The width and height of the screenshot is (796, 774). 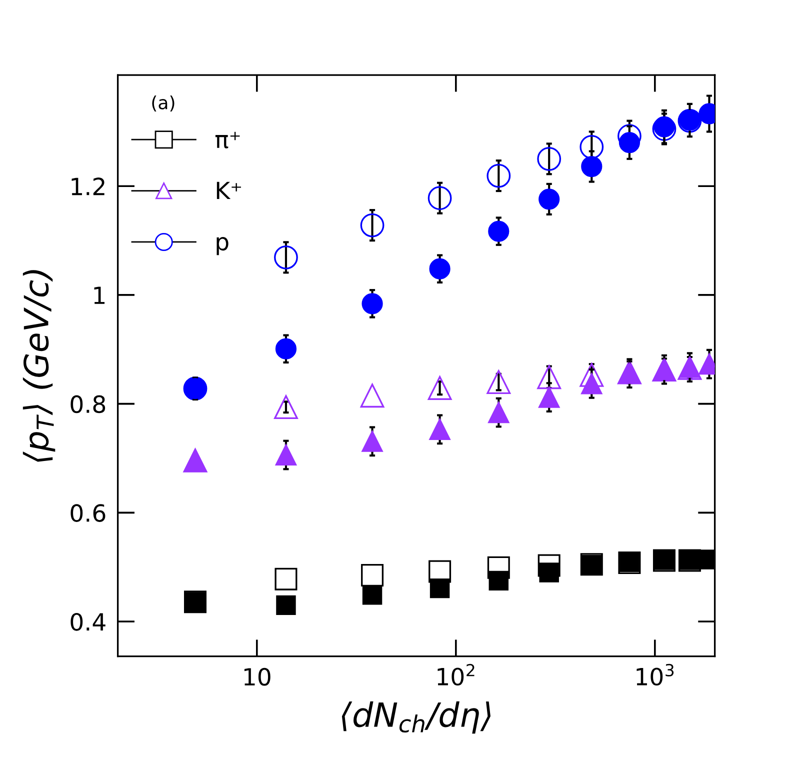 I want to click on y-tick-label: 0.4, so click(x=88, y=621).